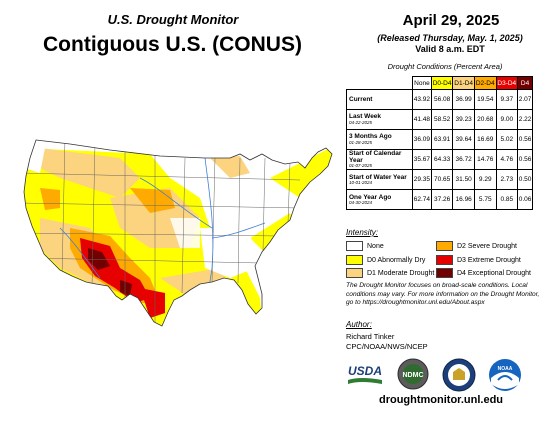  I want to click on row-label: Start of Water Year 10-01-2024, so click(379, 180).